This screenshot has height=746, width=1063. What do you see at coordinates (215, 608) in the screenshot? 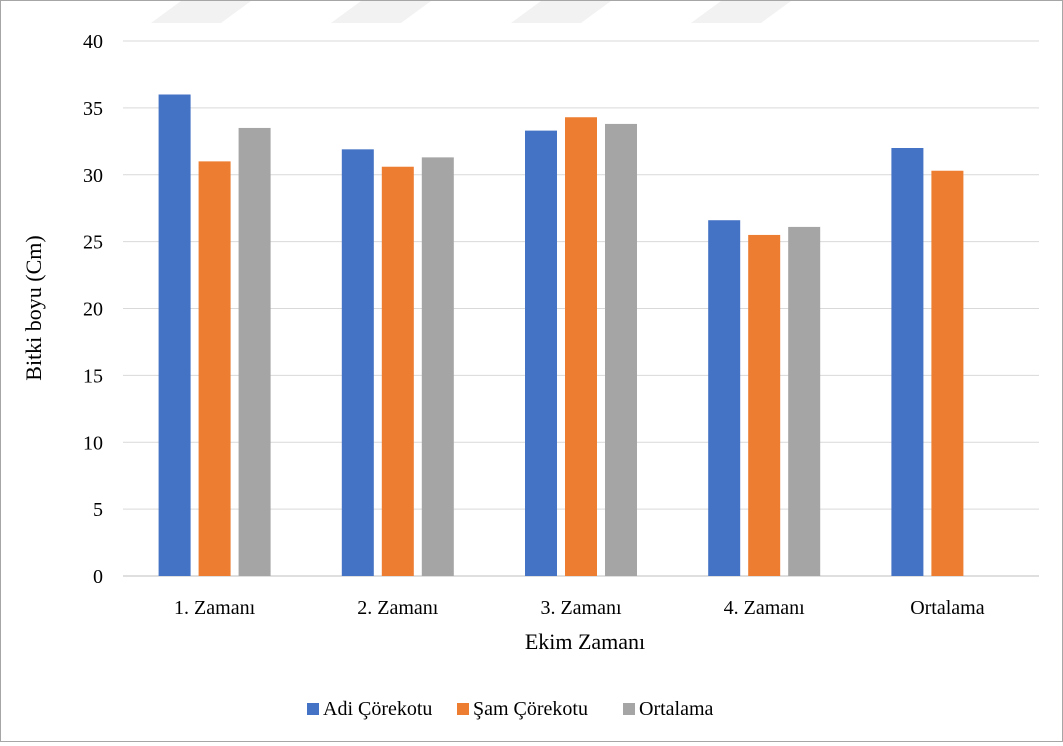
I see `x-tick-label: 1. Zamanı` at bounding box center [215, 608].